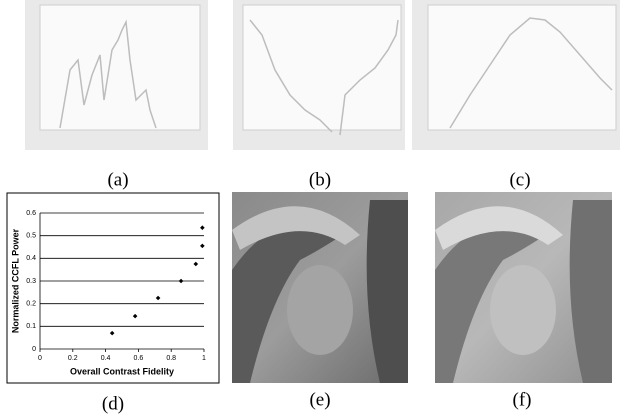 The image size is (633, 417). What do you see at coordinates (116, 75) in the screenshot?
I see `panel-a` at bounding box center [116, 75].